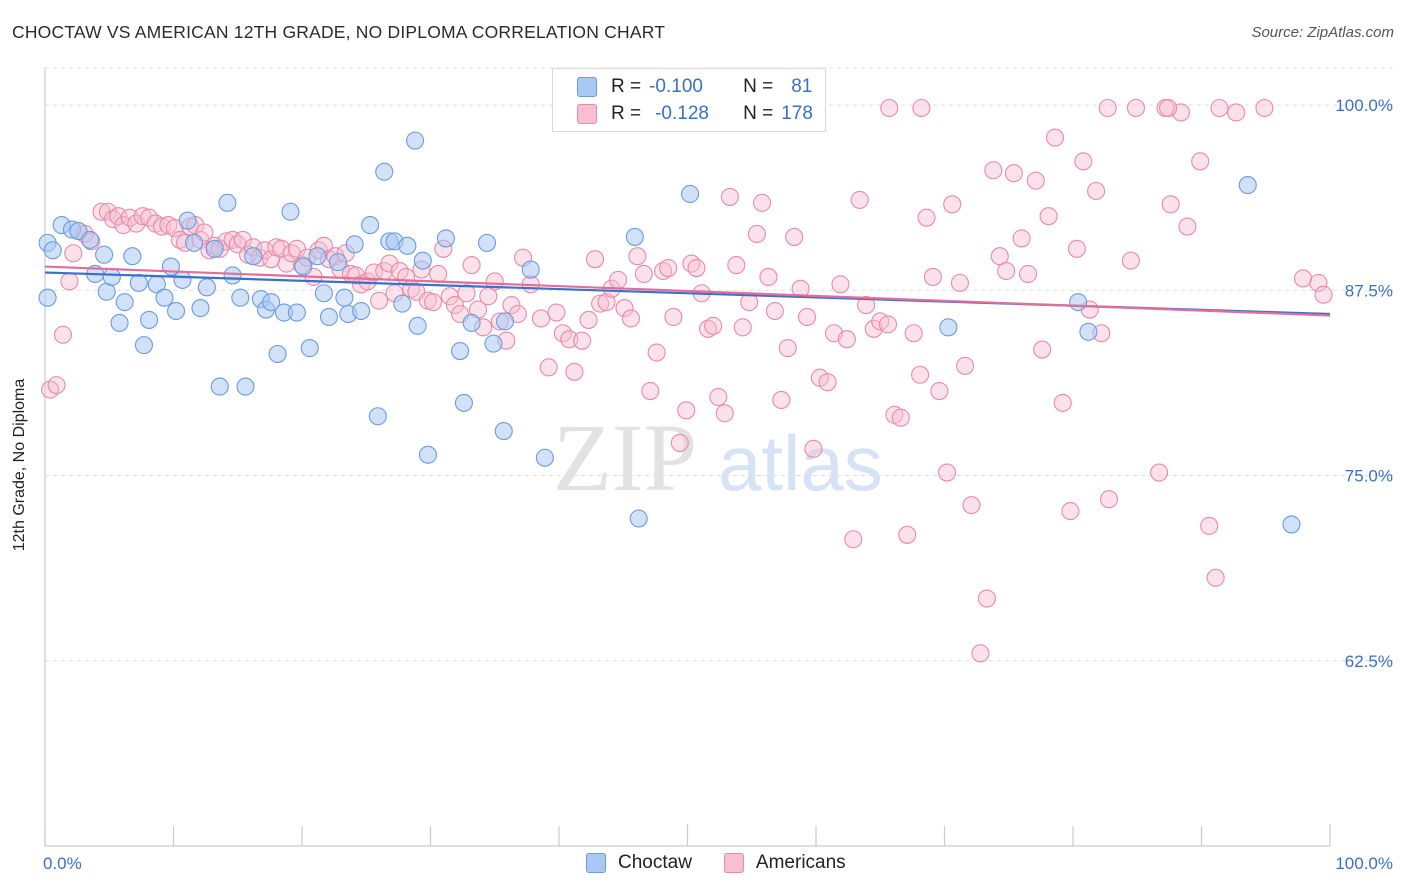 The image size is (1406, 892). What do you see at coordinates (694, 87) in the screenshot?
I see `legend-row-choctaw: R = -0.100 N = 81` at bounding box center [694, 87].